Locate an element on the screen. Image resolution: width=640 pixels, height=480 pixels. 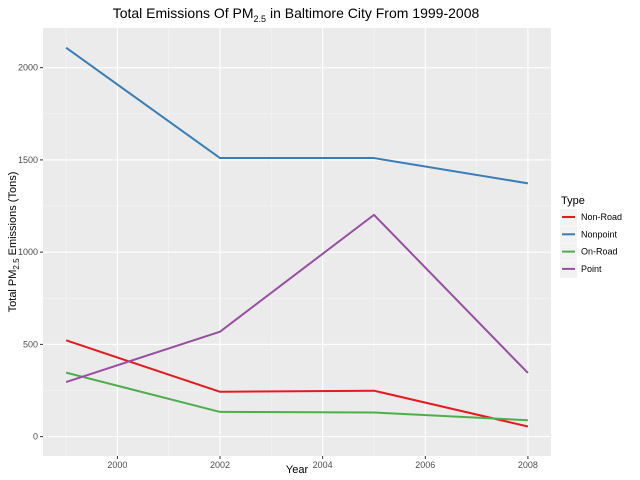
y-axis-title: Total PM2.5 Emissions (Tons) is located at coordinates (14, 242).